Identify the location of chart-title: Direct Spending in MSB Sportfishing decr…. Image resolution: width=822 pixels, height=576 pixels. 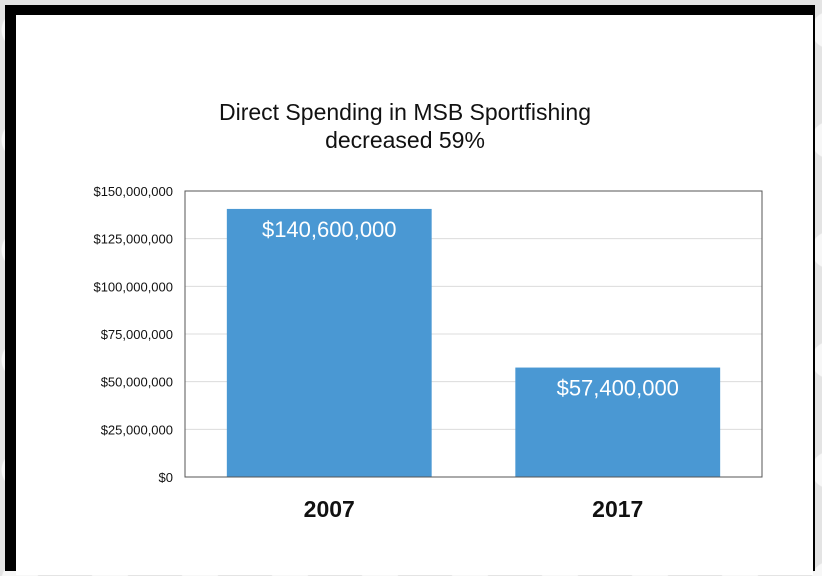
(405, 126).